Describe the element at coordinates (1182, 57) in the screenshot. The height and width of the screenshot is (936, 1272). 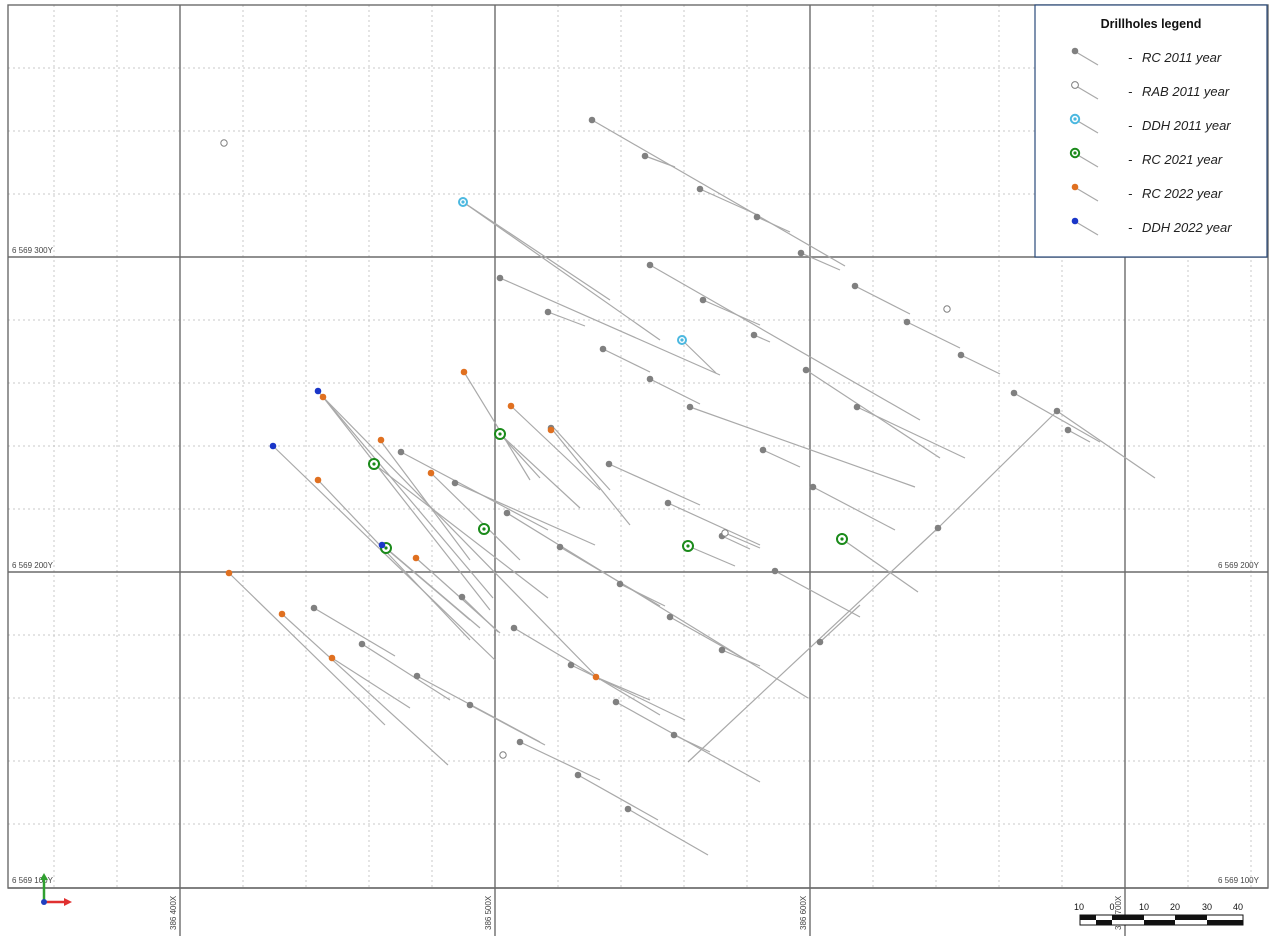
I see `legend-label: RC 2011 year` at that location.